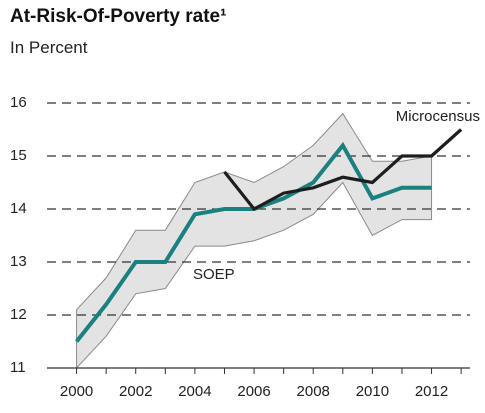 This screenshot has width=485, height=413. Describe the element at coordinates (18, 314) in the screenshot. I see `y-tick-label: 12` at that location.